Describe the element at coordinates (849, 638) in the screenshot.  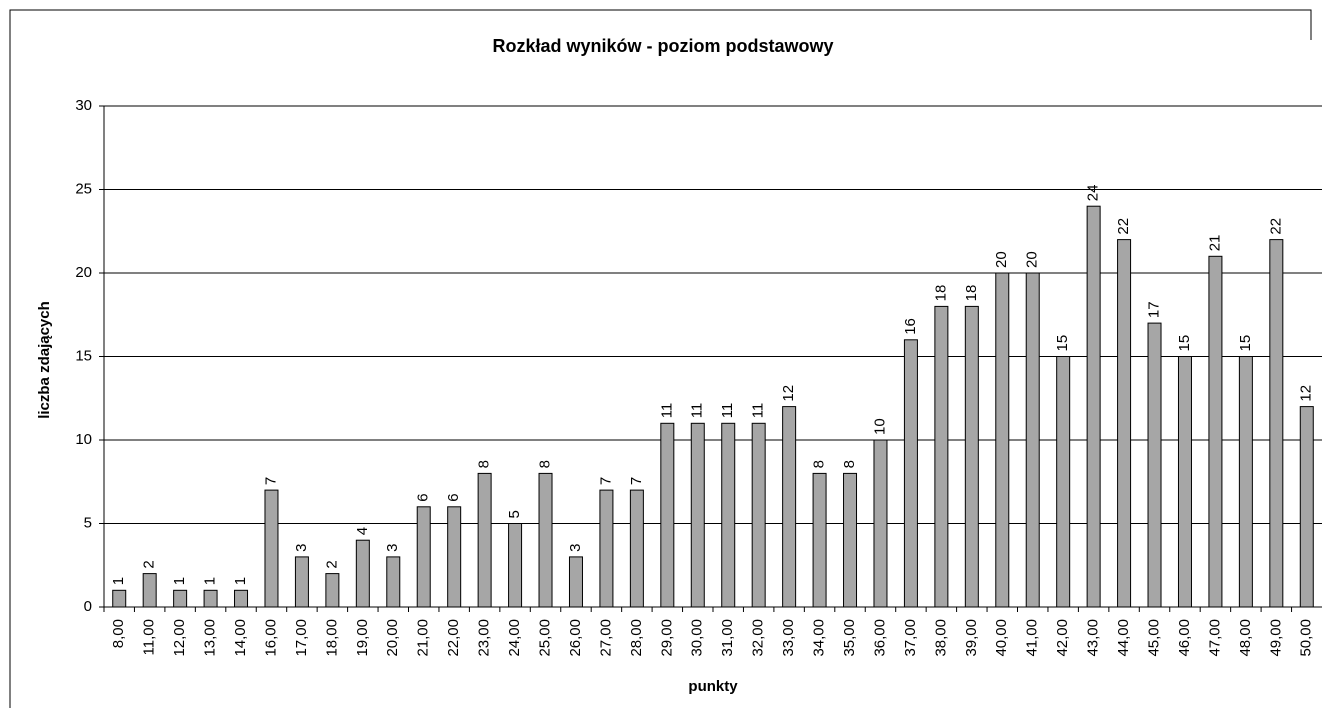
I see `x-tick-label: 35,00` at that location.